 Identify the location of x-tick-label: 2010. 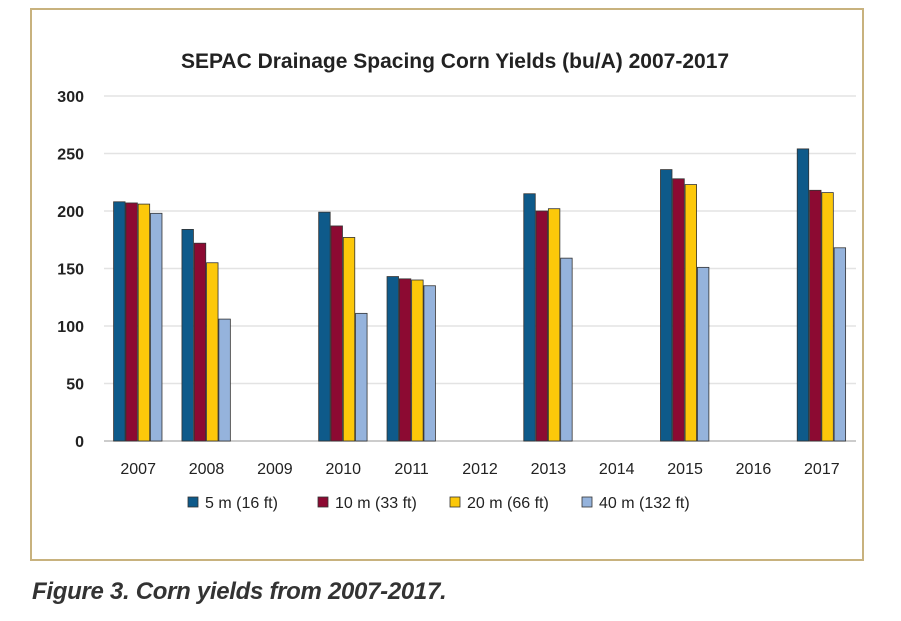
(343, 469).